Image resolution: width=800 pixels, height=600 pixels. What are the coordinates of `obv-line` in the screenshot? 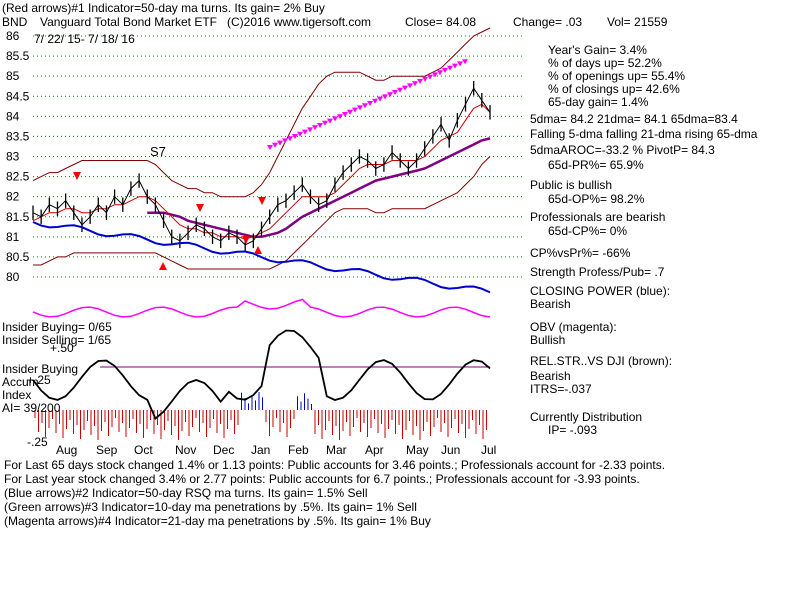 It's located at (261, 308).